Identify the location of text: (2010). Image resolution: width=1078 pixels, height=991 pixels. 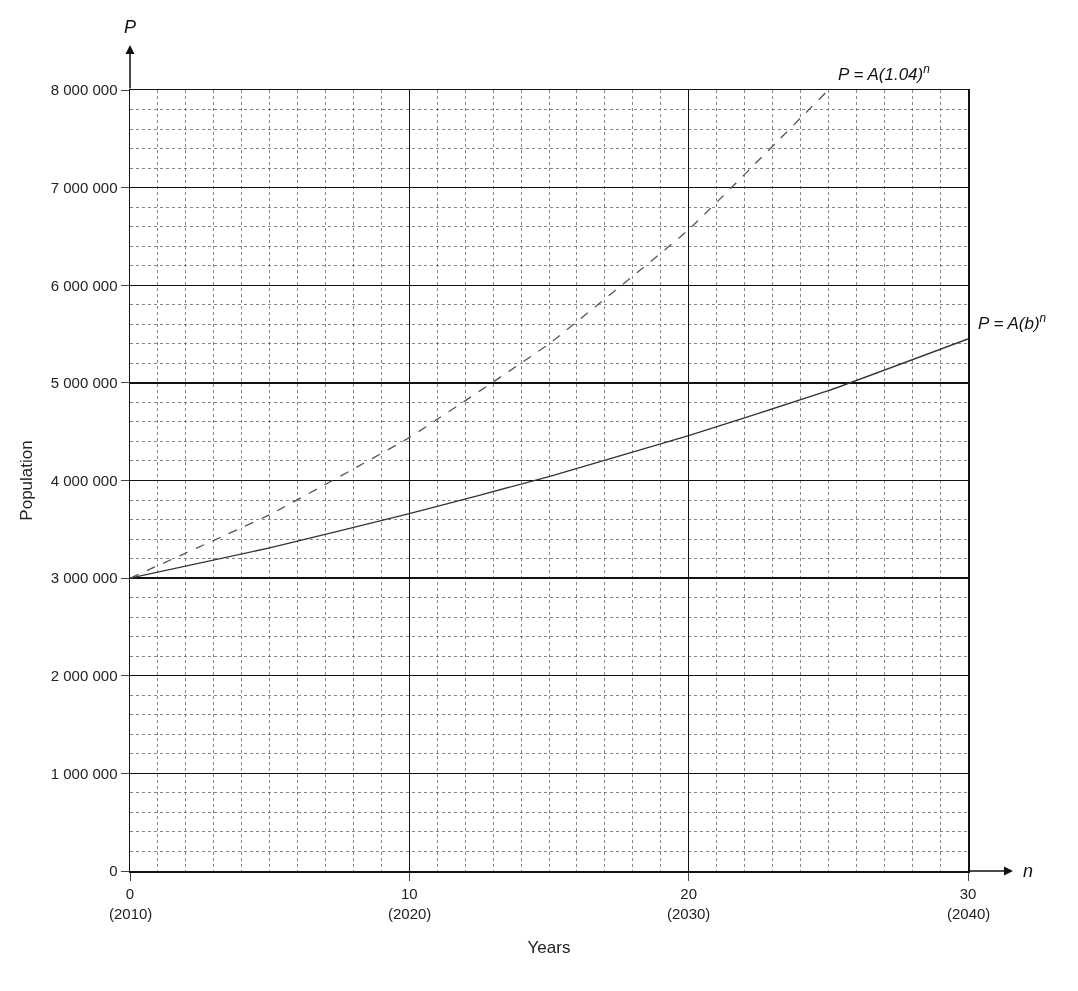
(131, 913).